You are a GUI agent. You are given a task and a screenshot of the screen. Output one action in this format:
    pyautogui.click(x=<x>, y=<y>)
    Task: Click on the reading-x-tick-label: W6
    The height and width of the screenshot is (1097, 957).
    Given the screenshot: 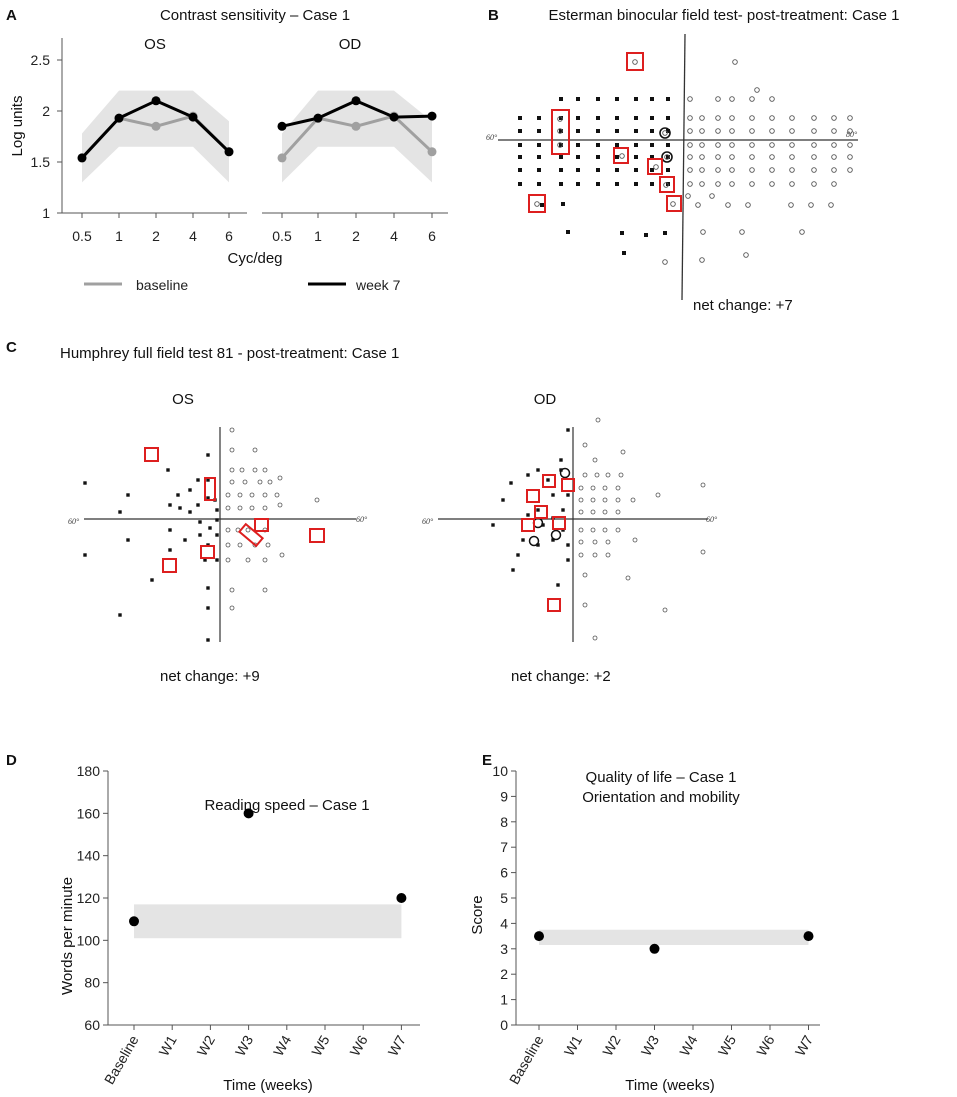 What is the action you would take?
    pyautogui.click(x=358, y=1045)
    